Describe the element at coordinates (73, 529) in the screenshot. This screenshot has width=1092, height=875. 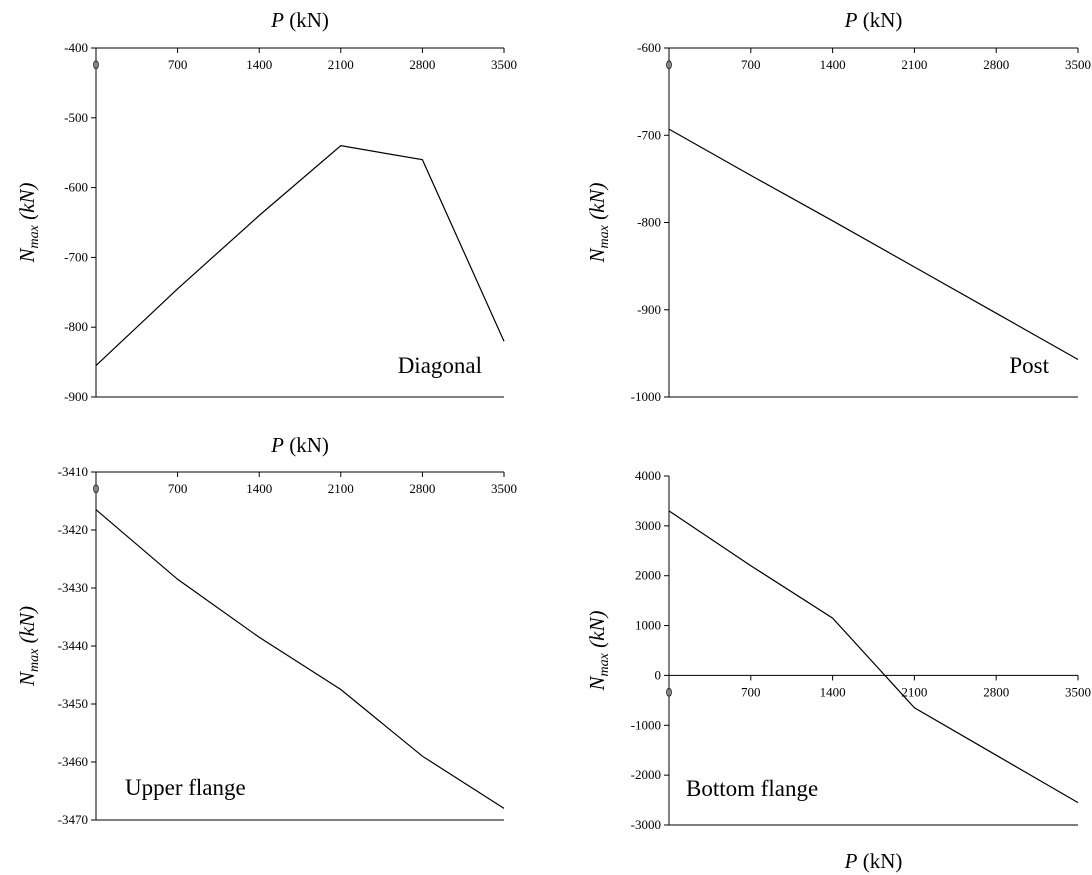
I see `y-tick-label: -3420` at that location.